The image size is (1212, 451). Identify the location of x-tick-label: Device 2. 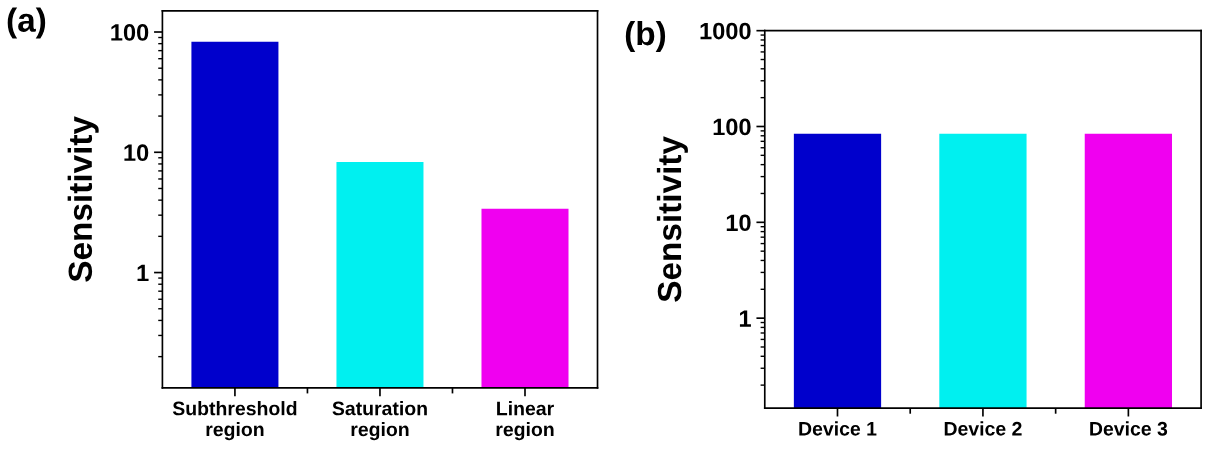
(983, 428).